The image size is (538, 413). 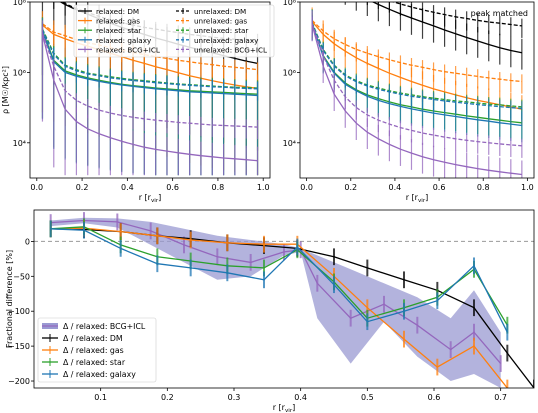 What do you see at coordinates (118, 21) in the screenshot?
I see `legend-label: relaxed: gas` at bounding box center [118, 21].